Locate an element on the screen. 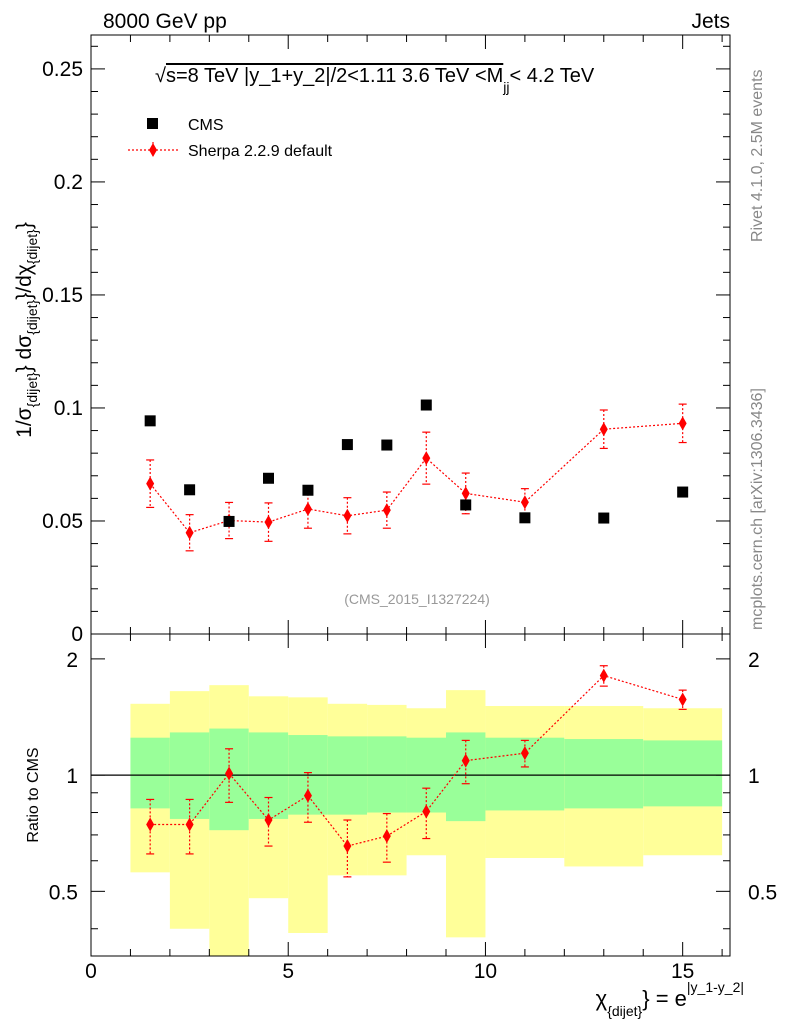  title-main: s=8 TeV |y_1+y_2|/2<1.11 3.6 TeV <M is located at coordinates (334, 76).